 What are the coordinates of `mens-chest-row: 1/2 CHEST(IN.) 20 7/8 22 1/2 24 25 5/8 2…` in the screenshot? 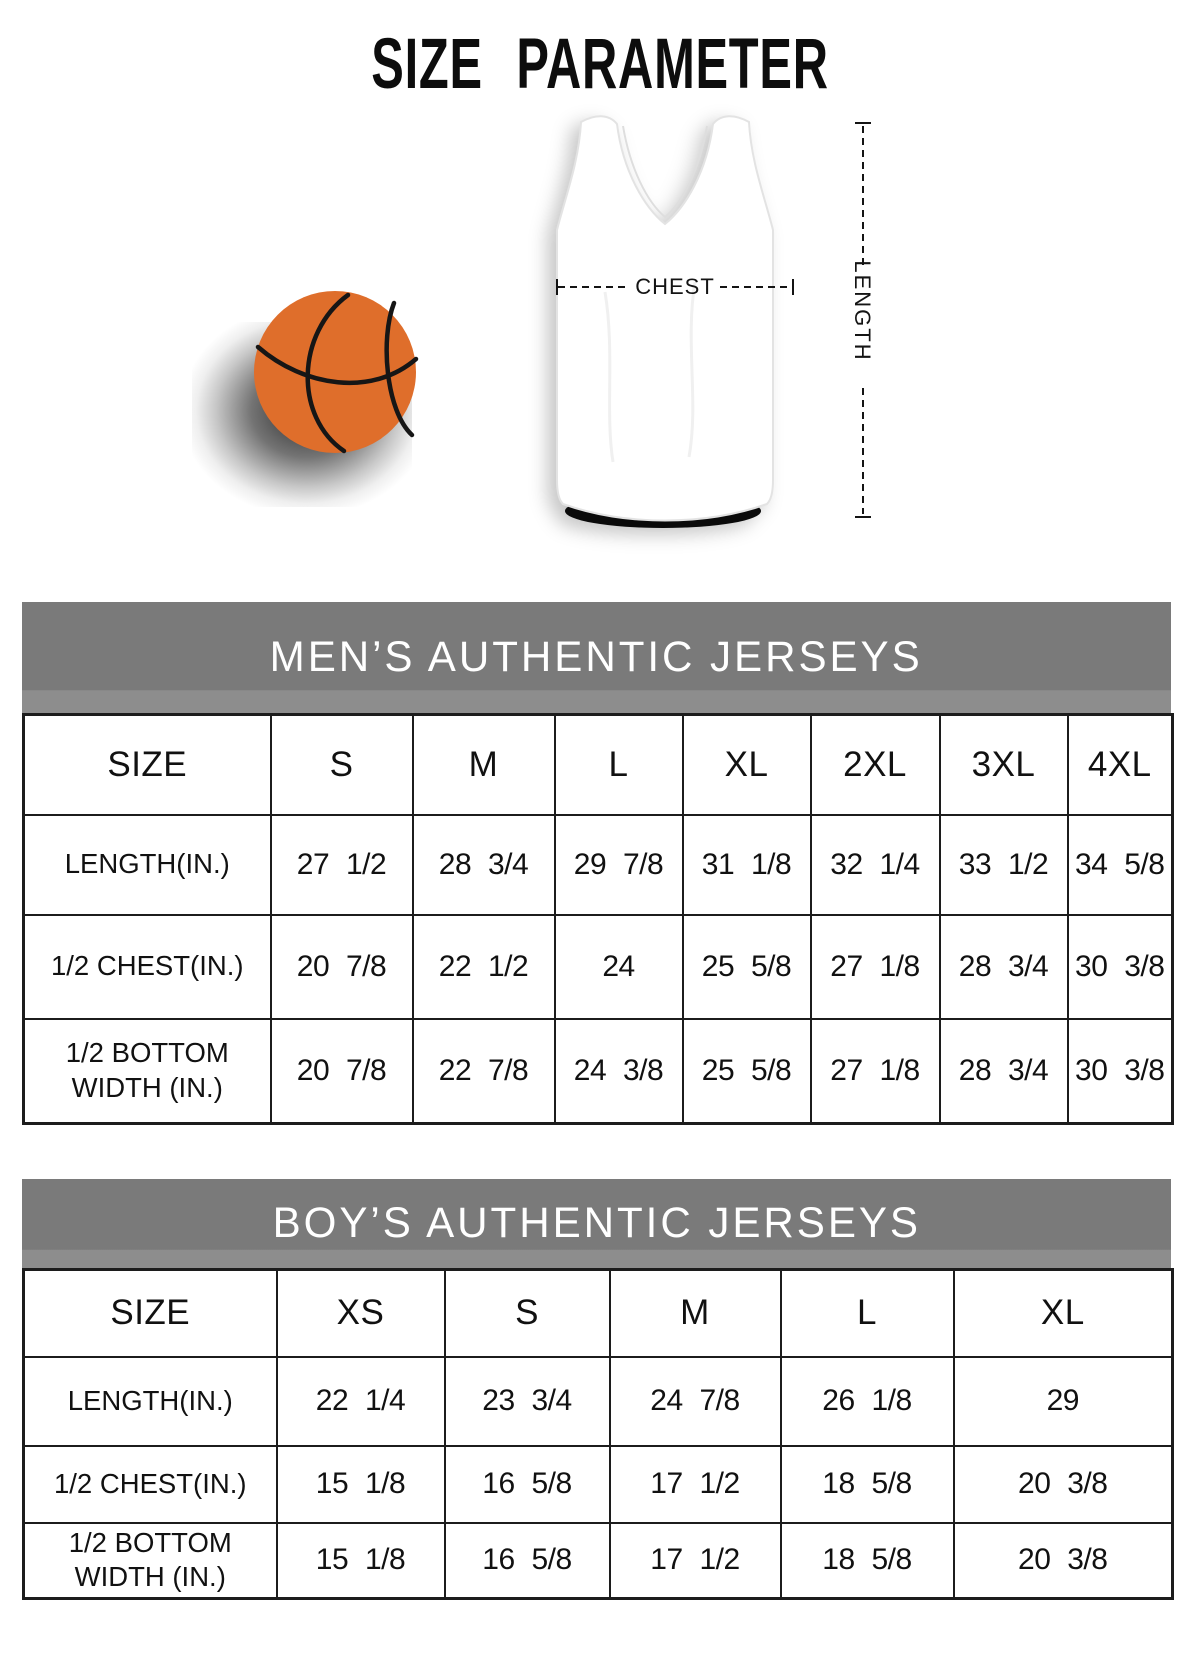 It's located at (598, 966).